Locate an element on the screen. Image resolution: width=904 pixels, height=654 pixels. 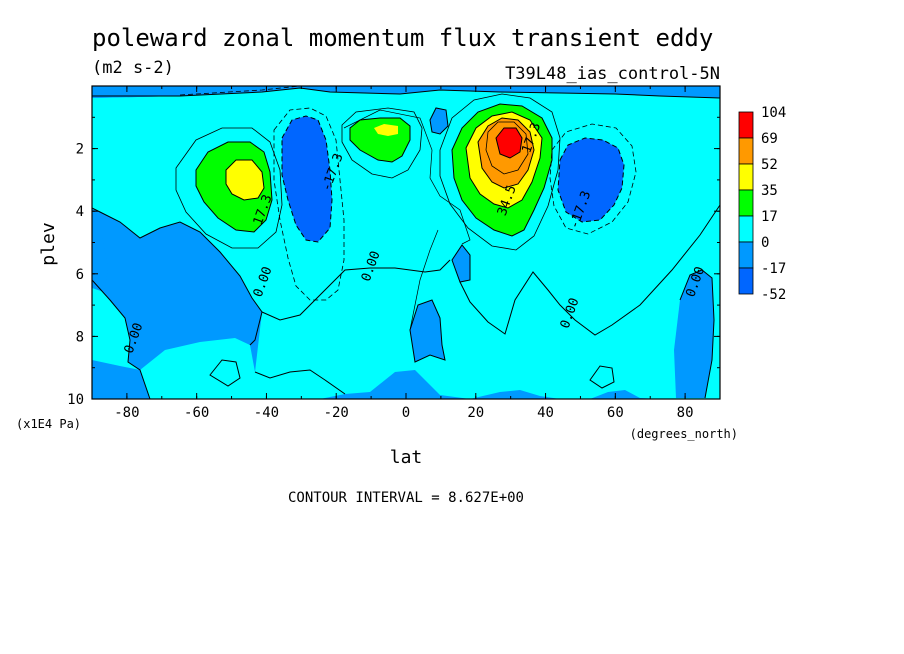
experiment-label: T39L48_ias_control-5N is located at coordinates (612, 74).